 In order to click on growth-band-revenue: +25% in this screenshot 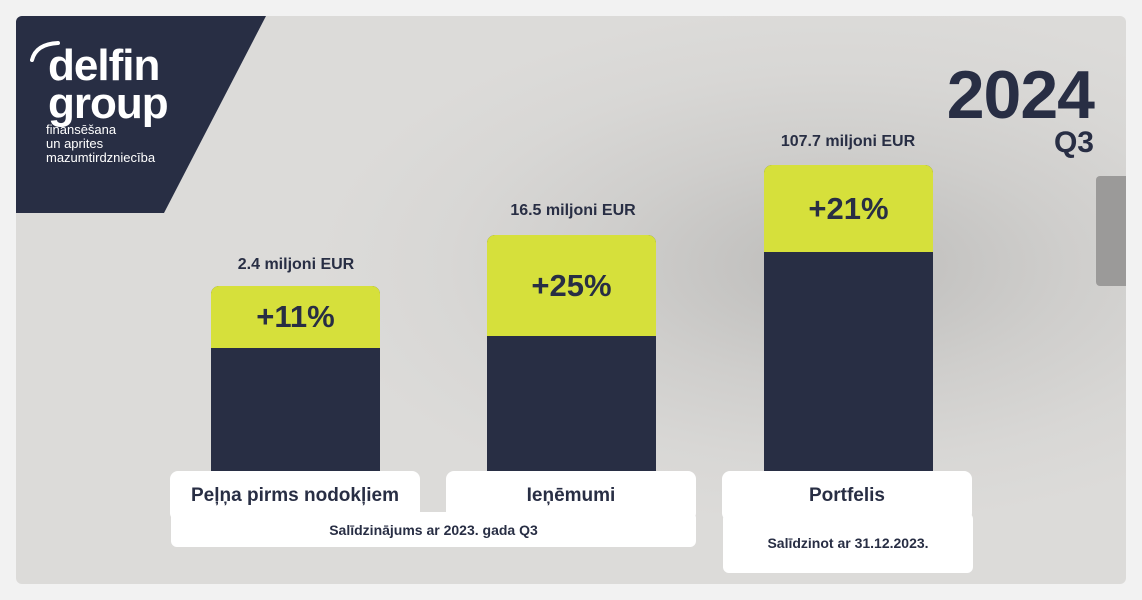, I will do `click(571, 285)`.